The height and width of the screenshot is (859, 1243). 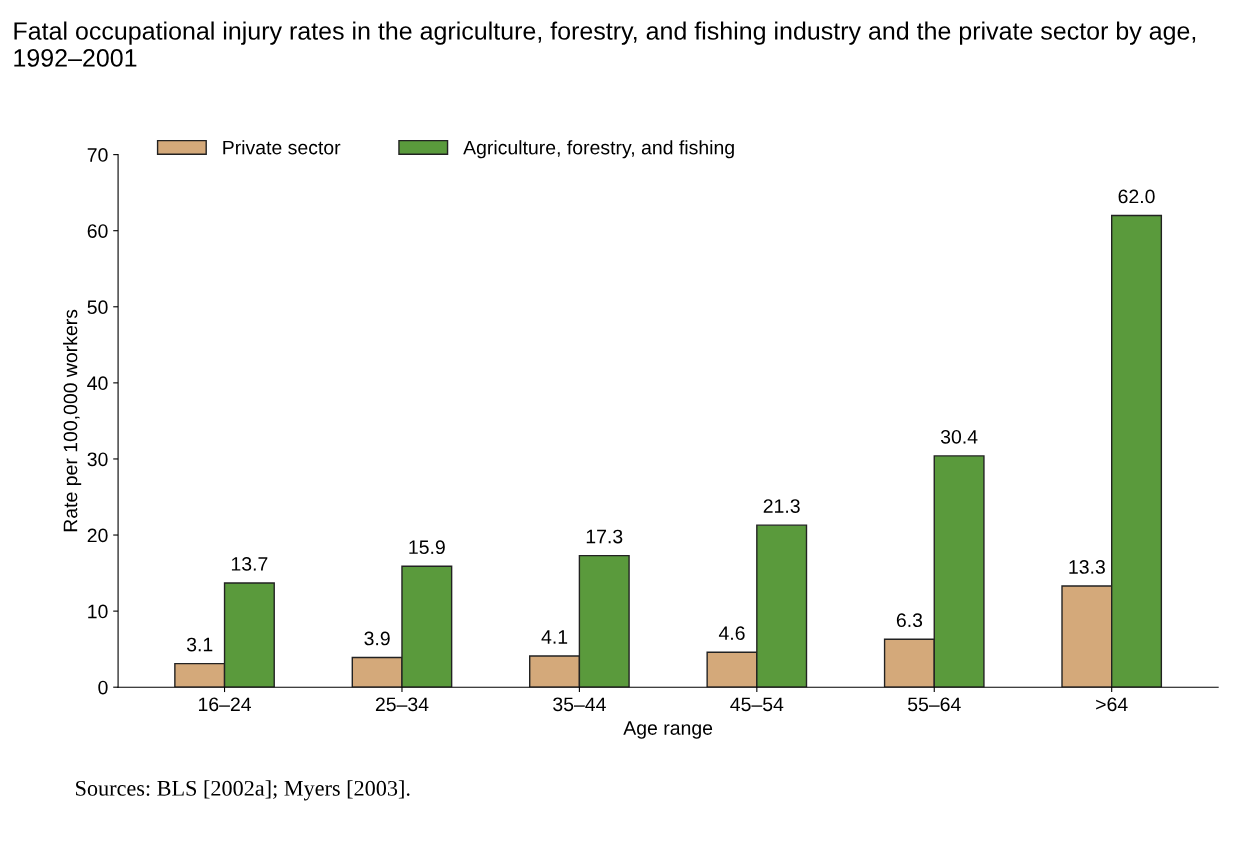 What do you see at coordinates (934, 704) in the screenshot?
I see `x-tick-label: 55–64` at bounding box center [934, 704].